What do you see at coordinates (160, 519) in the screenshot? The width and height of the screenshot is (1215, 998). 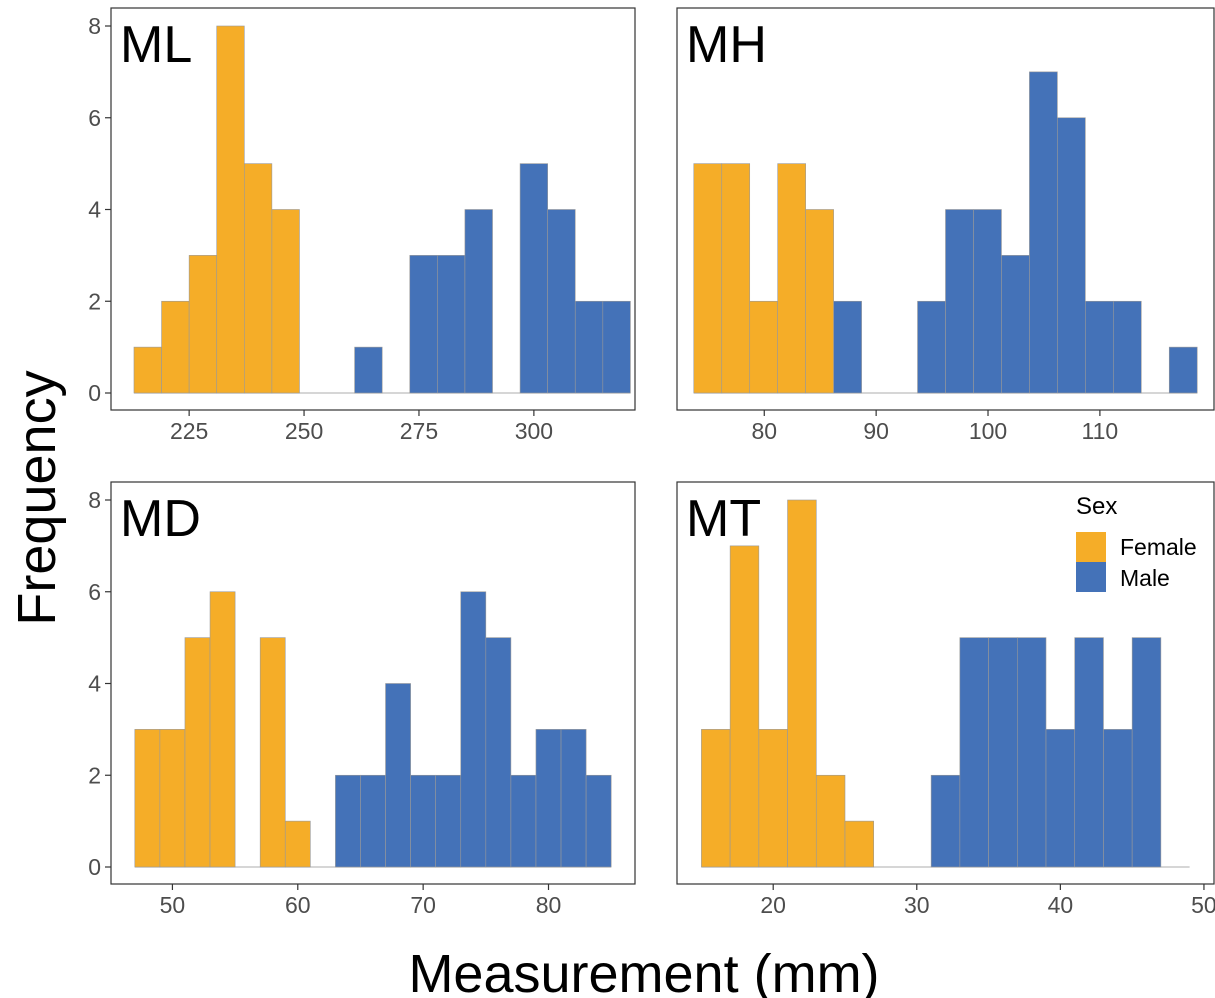 I see `panel-label-md: MD` at bounding box center [160, 519].